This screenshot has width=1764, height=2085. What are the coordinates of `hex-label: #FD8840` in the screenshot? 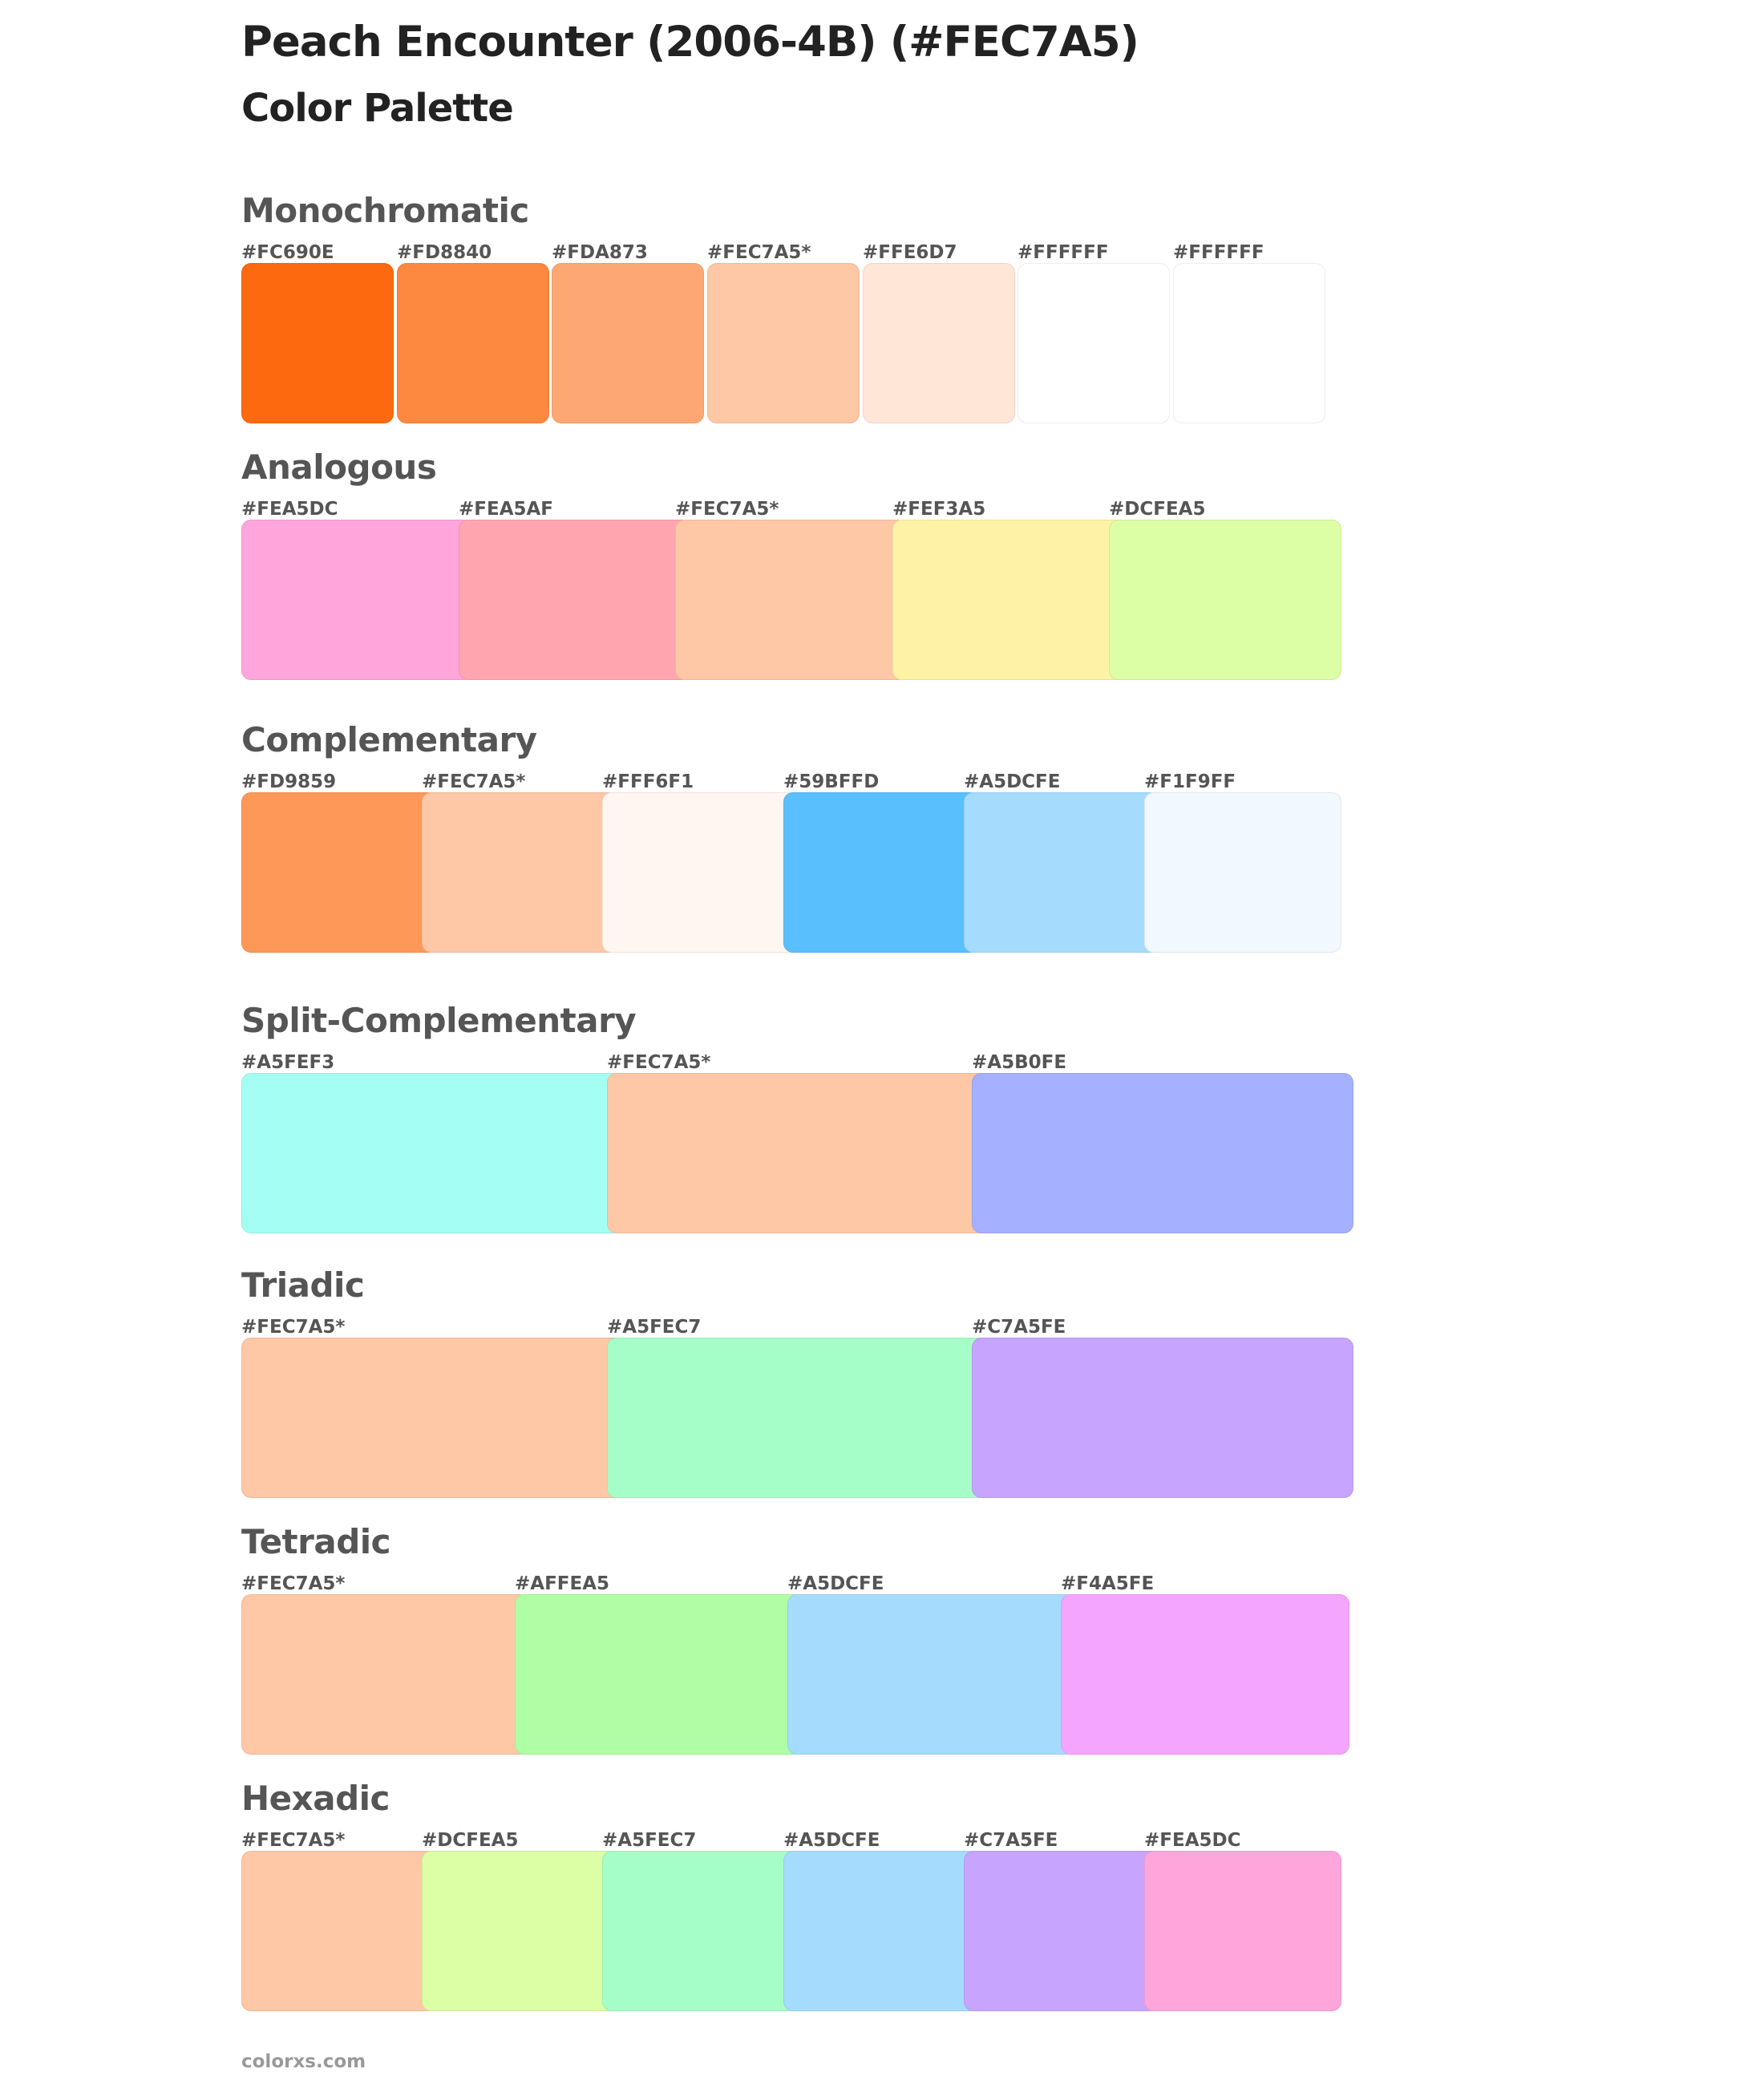 It's located at (444, 253).